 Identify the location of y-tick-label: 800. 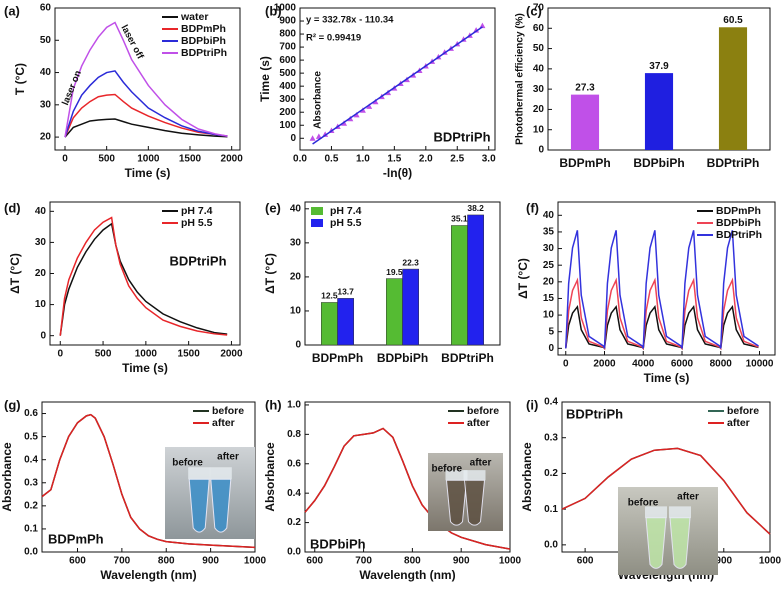
(287, 34).